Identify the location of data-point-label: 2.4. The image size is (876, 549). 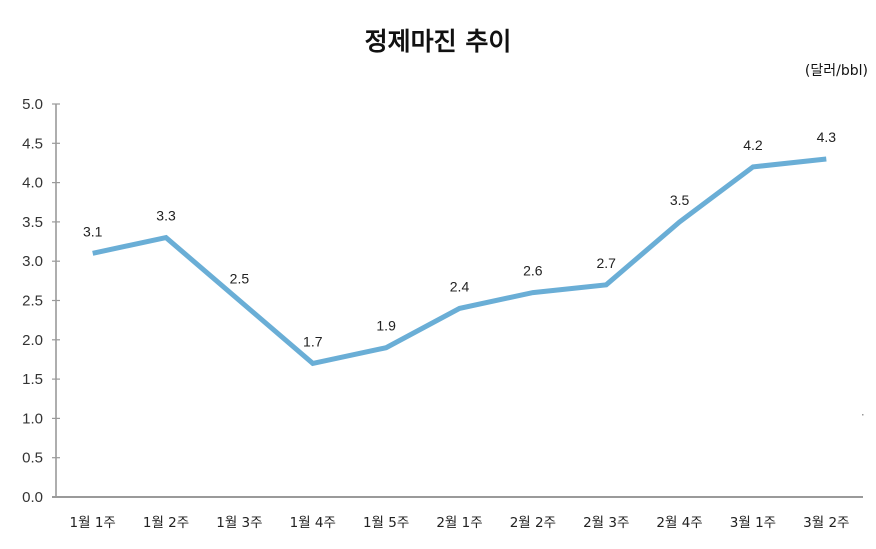
(460, 286).